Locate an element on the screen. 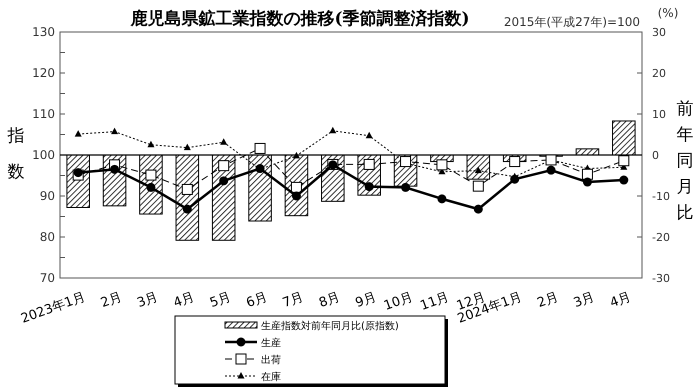 The height and width of the screenshot is (391, 700). legend-label: 在庫 is located at coordinates (271, 377).